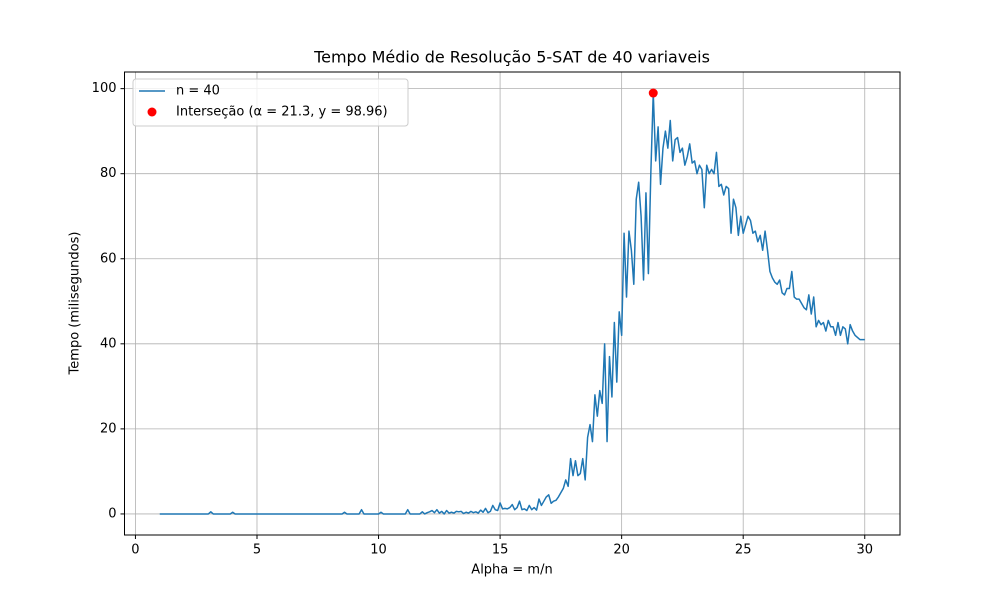  I want to click on y-tick-label: 60, so click(108, 258).